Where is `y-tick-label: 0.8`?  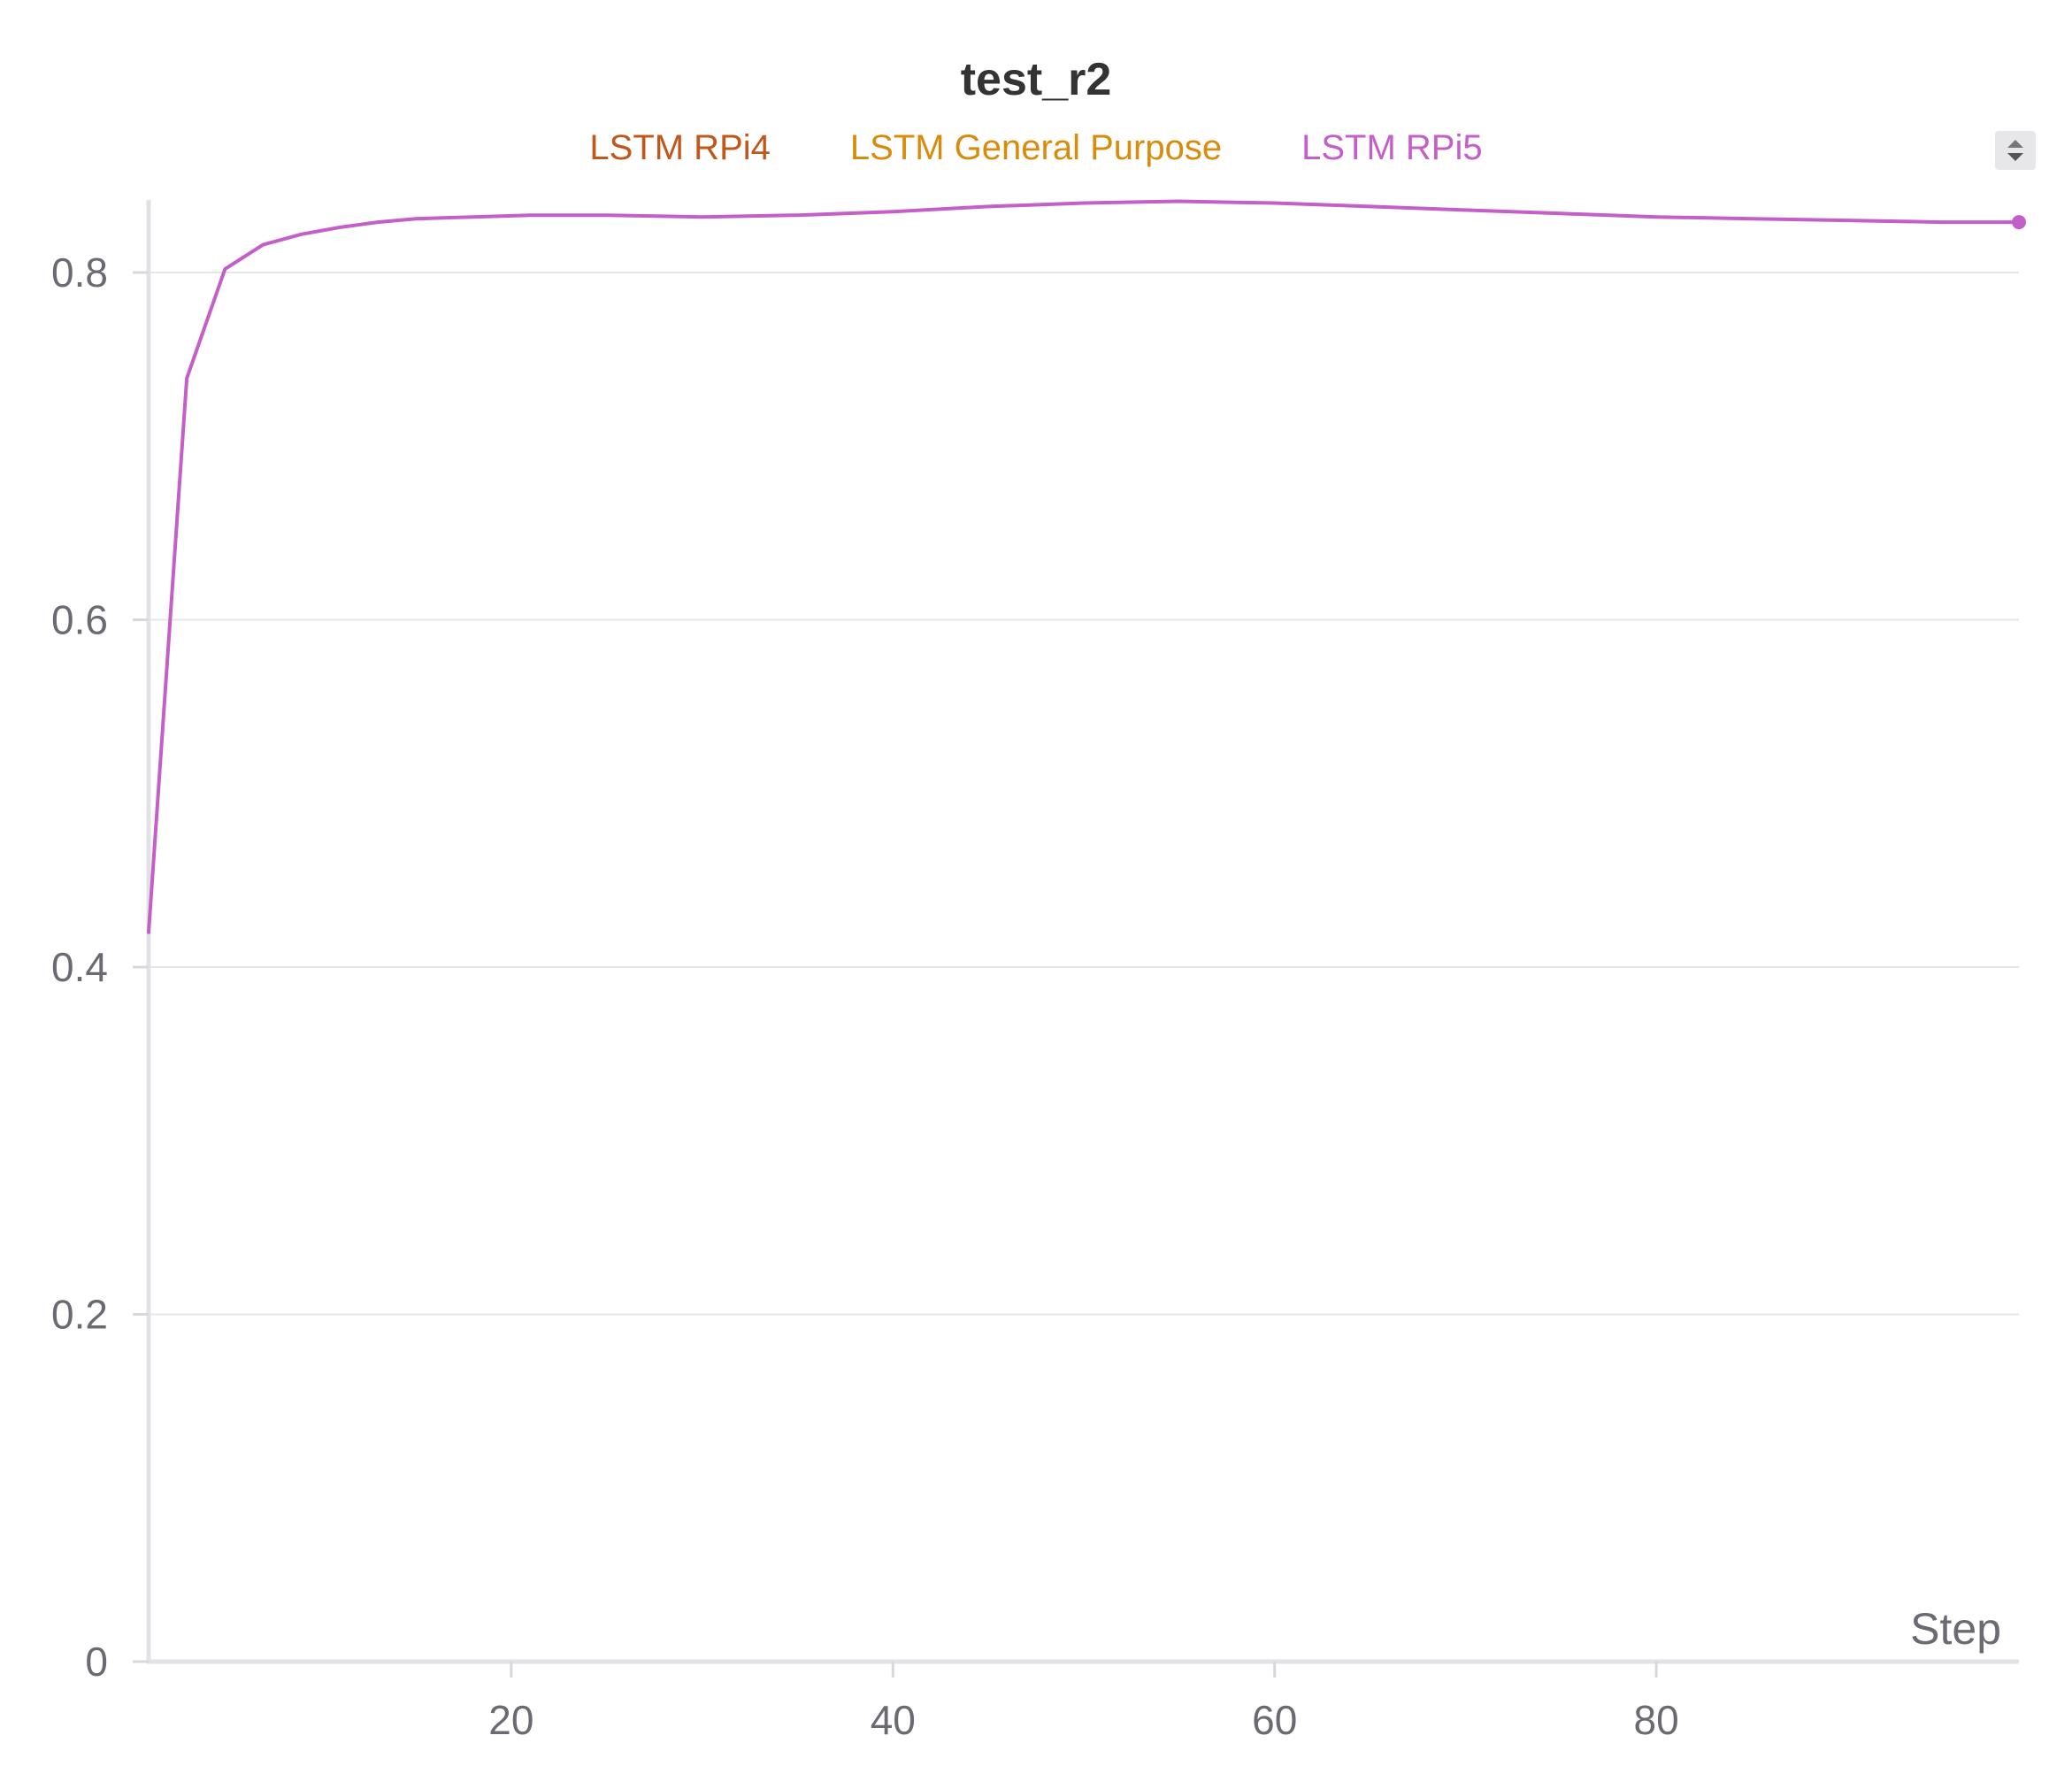 y-tick-label: 0.8 is located at coordinates (79, 273).